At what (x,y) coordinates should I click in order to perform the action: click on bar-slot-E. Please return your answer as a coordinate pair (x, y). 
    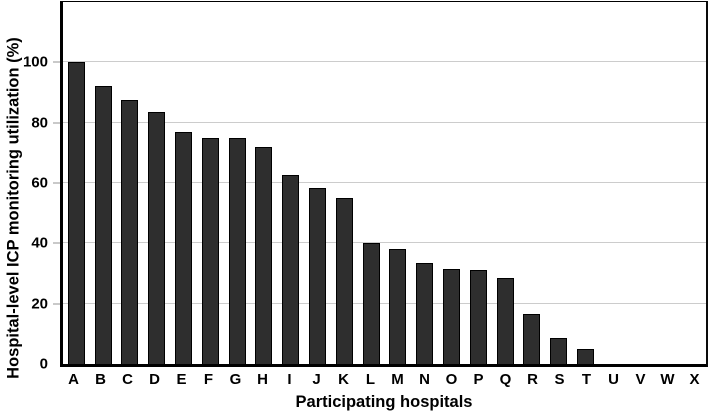
    Looking at the image, I should click on (183, 183).